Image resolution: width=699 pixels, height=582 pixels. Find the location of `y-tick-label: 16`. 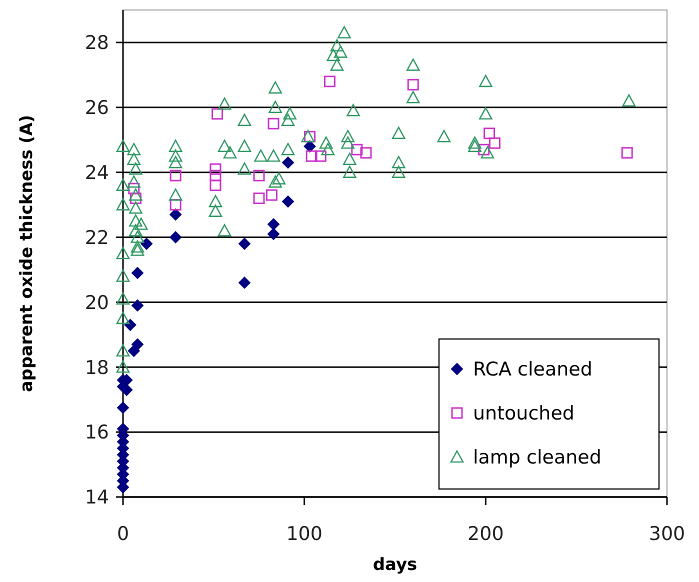

y-tick-label: 16 is located at coordinates (96, 433).